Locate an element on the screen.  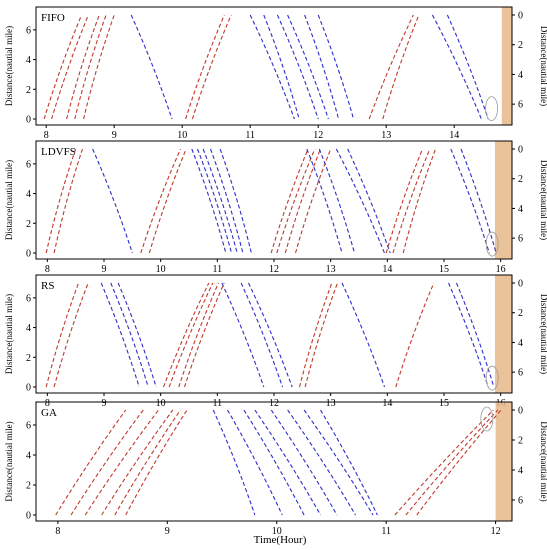
y-tick-label-left: 2 is located at coordinates (28, 486).